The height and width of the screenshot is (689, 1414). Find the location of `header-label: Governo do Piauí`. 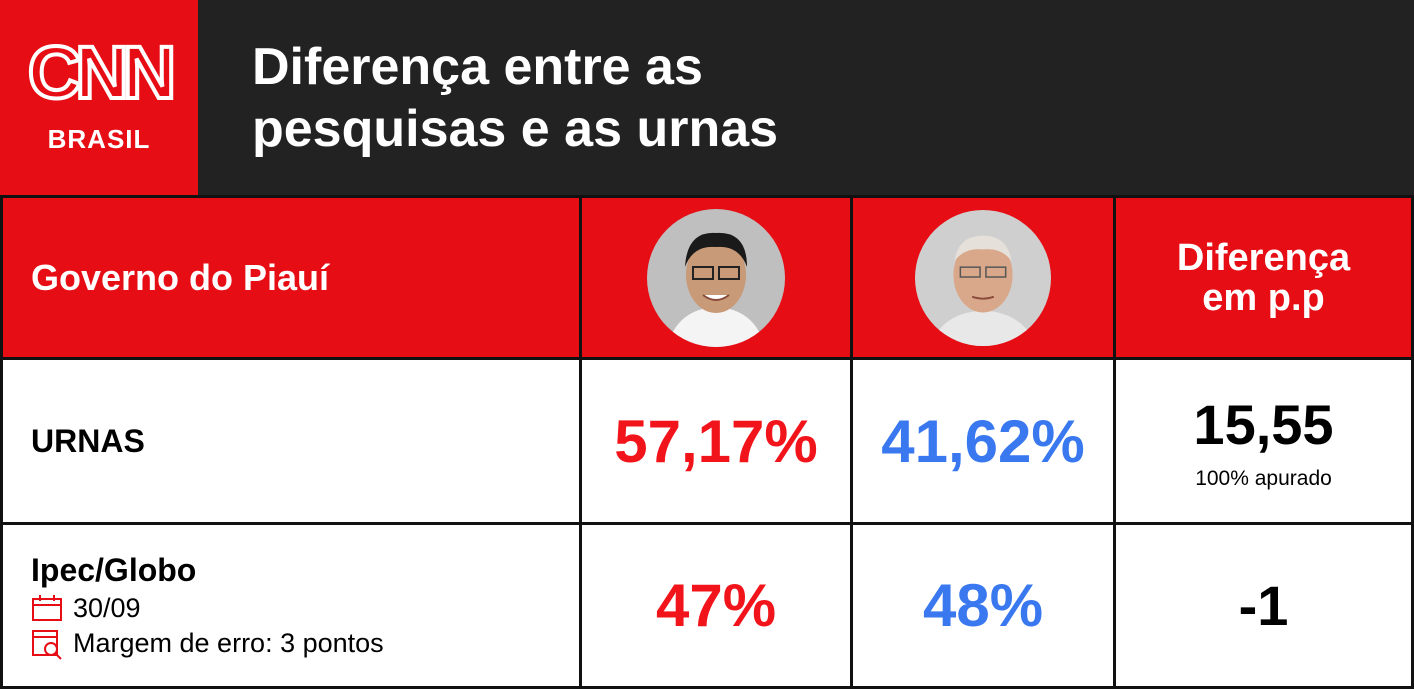

header-label: Governo do Piauí is located at coordinates (180, 277).